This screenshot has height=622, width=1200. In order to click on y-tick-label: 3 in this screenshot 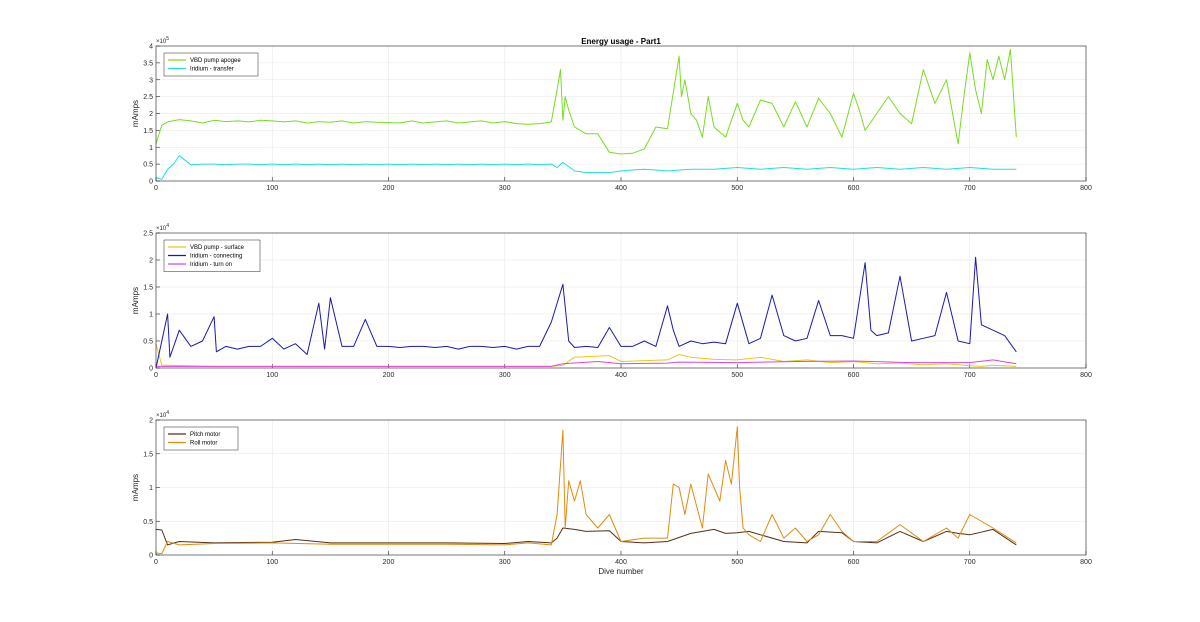, I will do `click(151, 80)`.